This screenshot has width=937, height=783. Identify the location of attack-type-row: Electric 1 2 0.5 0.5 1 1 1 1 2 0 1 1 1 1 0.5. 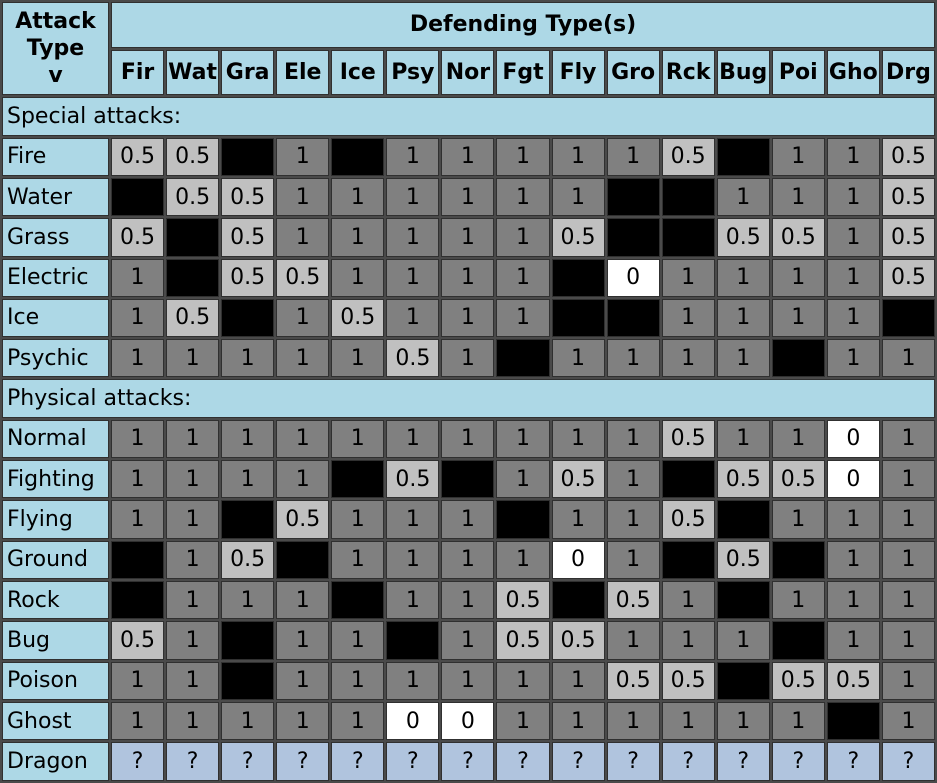
(468, 277).